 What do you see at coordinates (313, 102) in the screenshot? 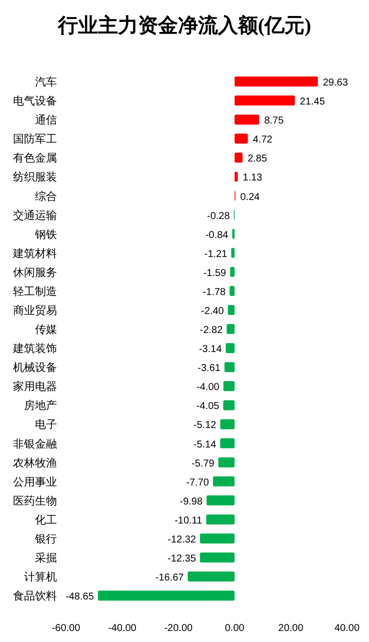
I see `data-label: 21.45` at bounding box center [313, 102].